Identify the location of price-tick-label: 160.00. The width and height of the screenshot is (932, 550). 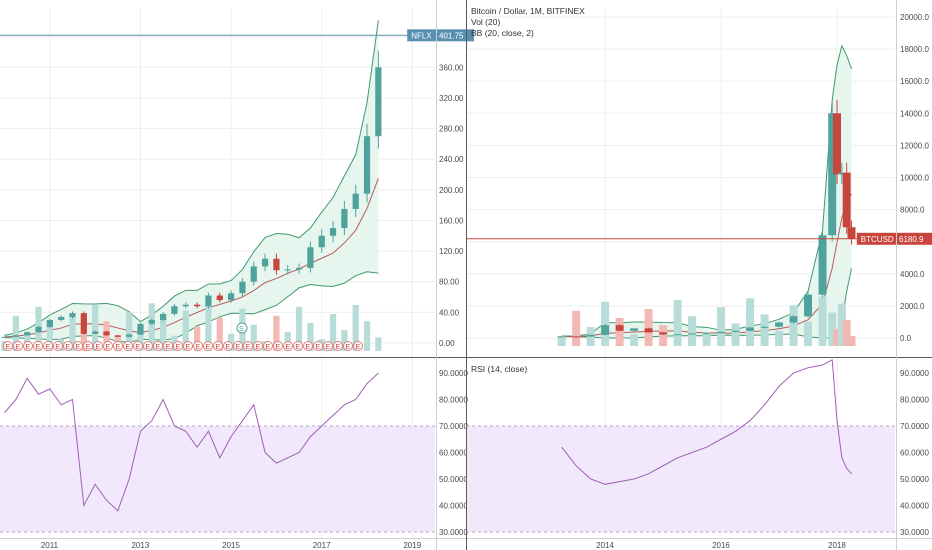
(451, 220).